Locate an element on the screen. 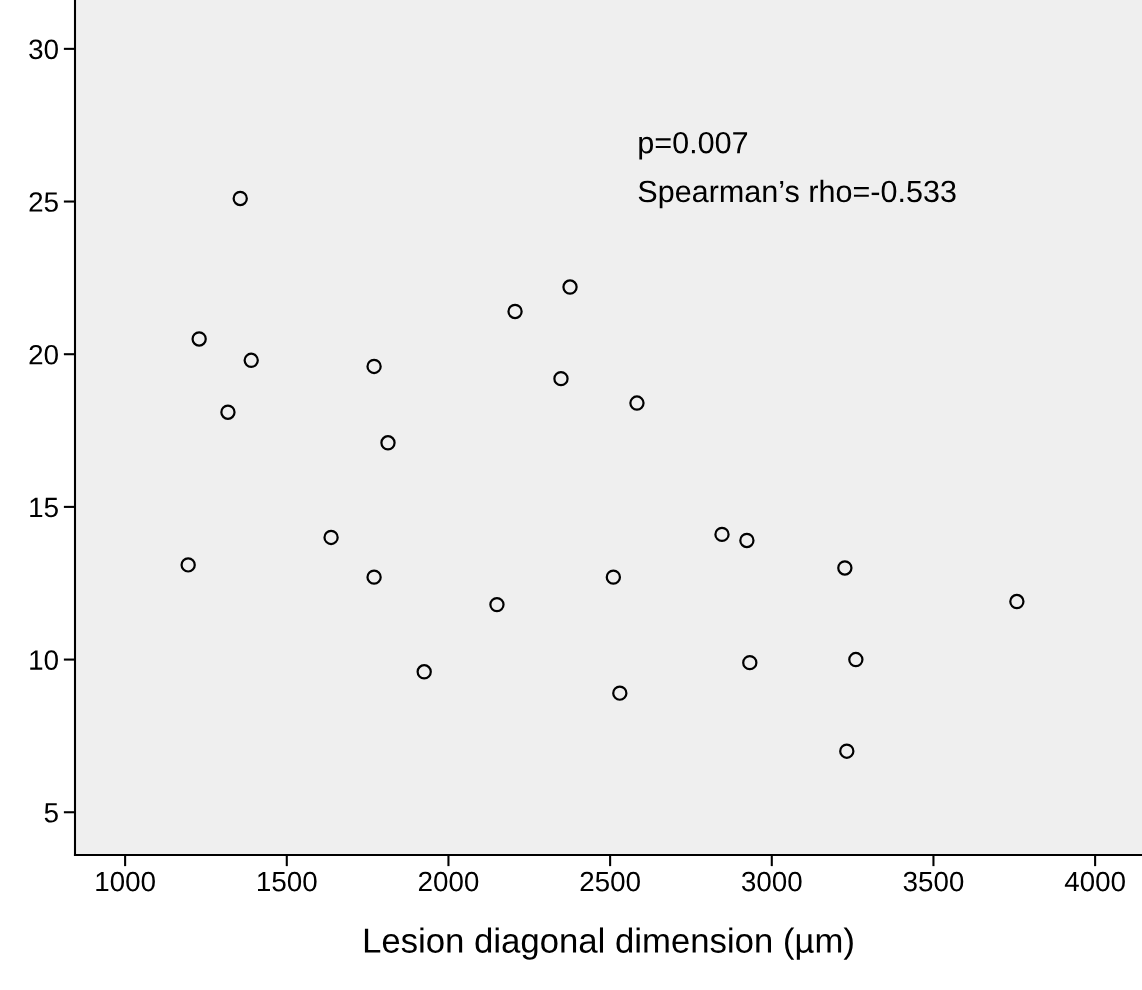  y-tick-label: 10 is located at coordinates (44, 660).